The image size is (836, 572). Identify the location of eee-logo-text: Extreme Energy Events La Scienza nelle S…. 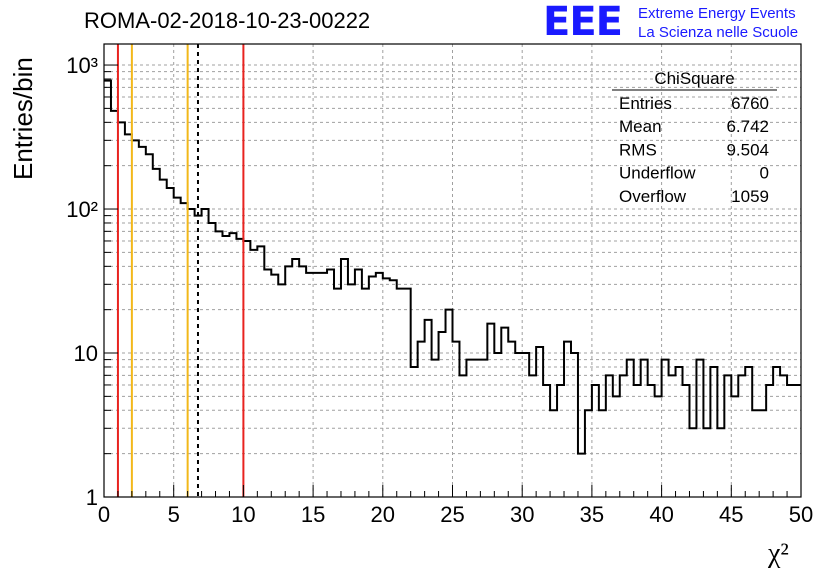
(718, 23).